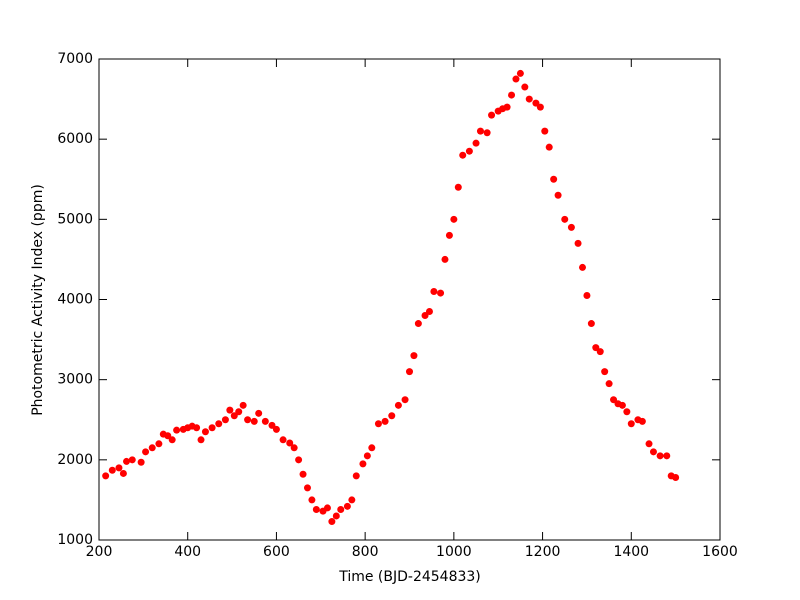  What do you see at coordinates (75, 300) in the screenshot?
I see `y-tick-label: 4000` at bounding box center [75, 300].